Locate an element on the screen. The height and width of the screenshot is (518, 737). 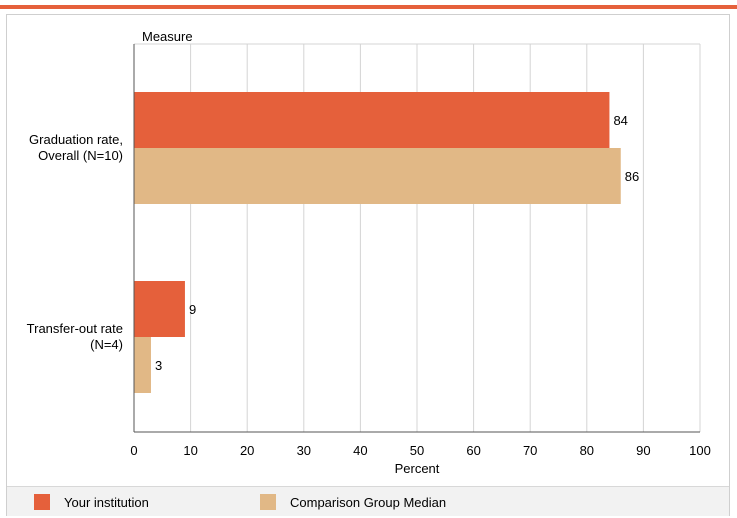
legend-label-your-institution: Your institution is located at coordinates (106, 502).